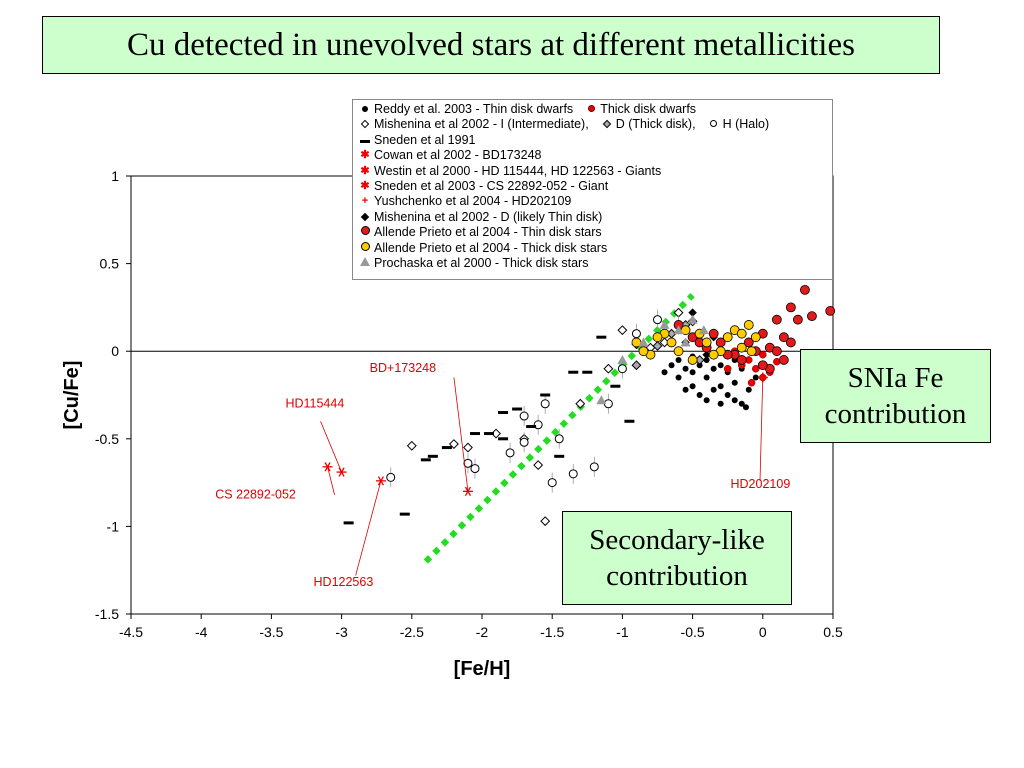 Image resolution: width=1024 pixels, height=768 pixels. I want to click on black-diamond-icon, so click(365, 217).